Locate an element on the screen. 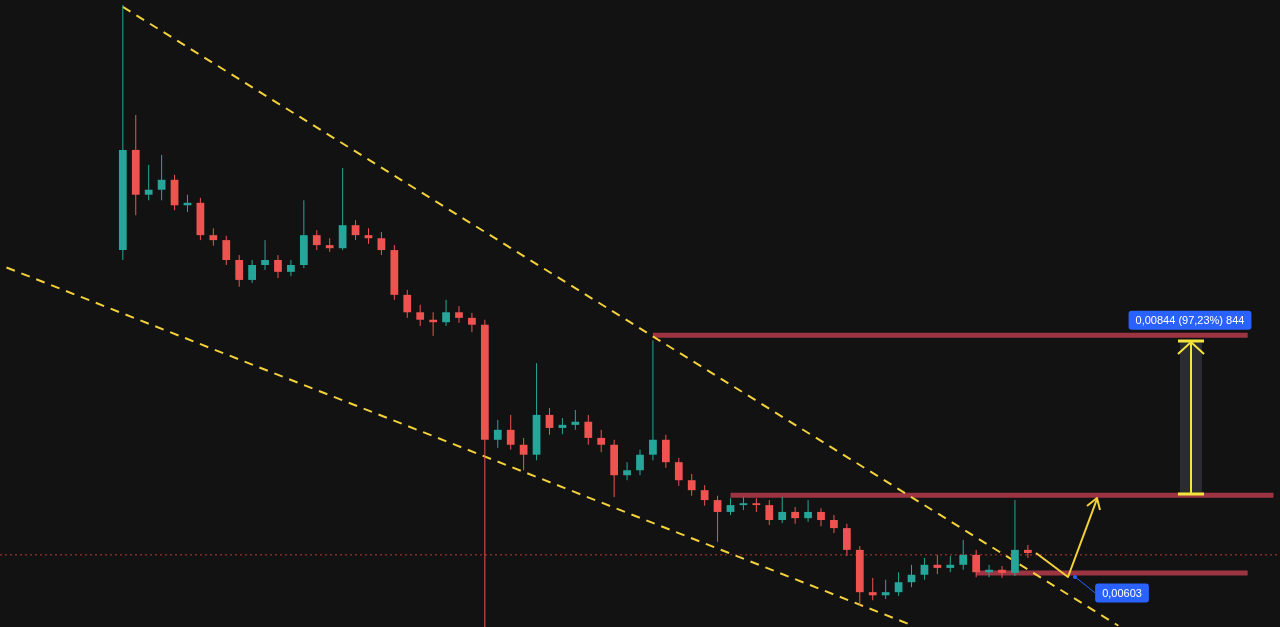 The height and width of the screenshot is (627, 1280). annotation: 0,00844 (97,23%) 844 is located at coordinates (1190, 320).